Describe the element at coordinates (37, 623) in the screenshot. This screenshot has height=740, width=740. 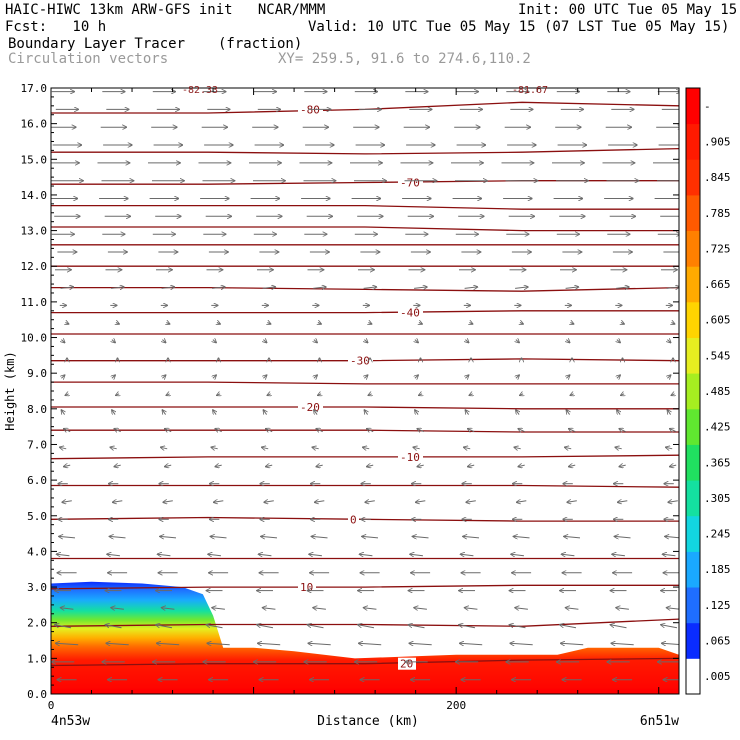
I see `y-tick-label: 2.0` at that location.